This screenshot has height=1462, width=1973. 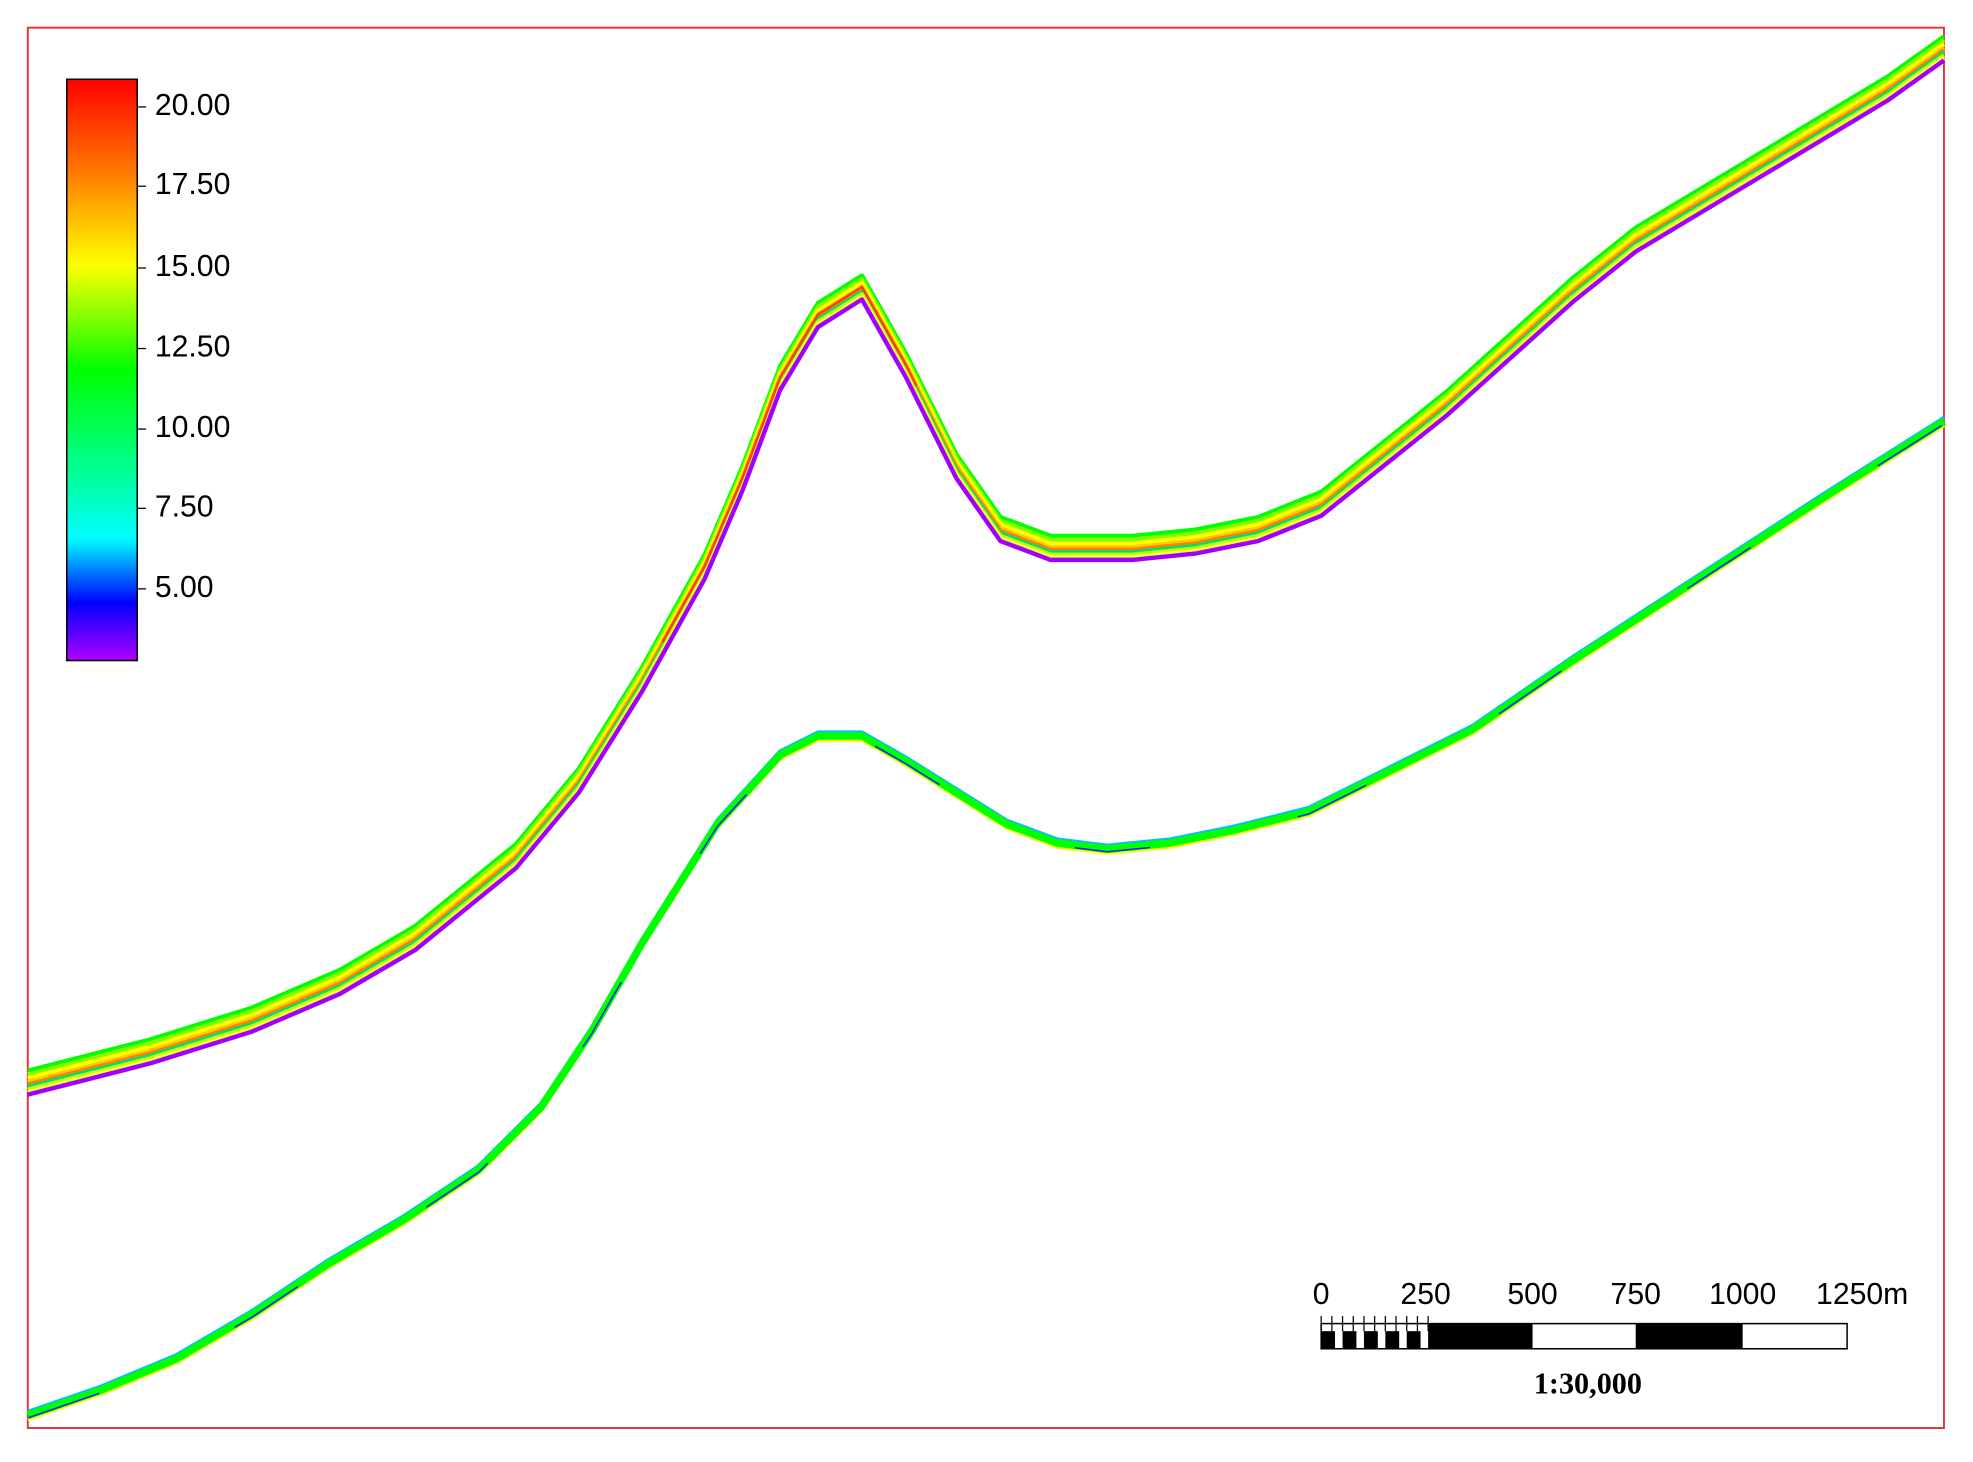 What do you see at coordinates (102, 370) in the screenshot?
I see `colorbar` at bounding box center [102, 370].